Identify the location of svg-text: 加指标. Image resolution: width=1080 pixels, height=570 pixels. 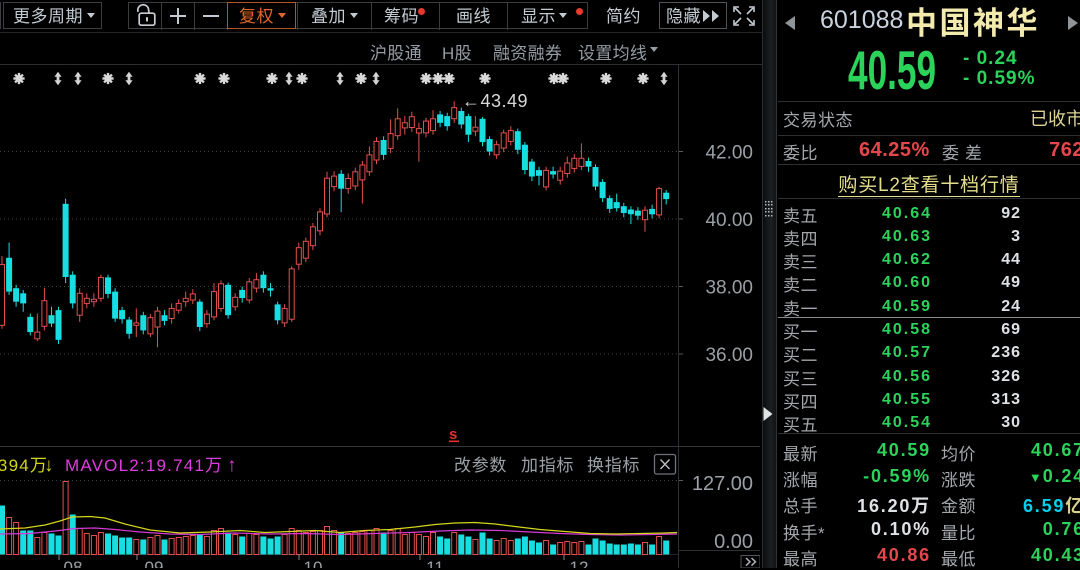
(547, 465).